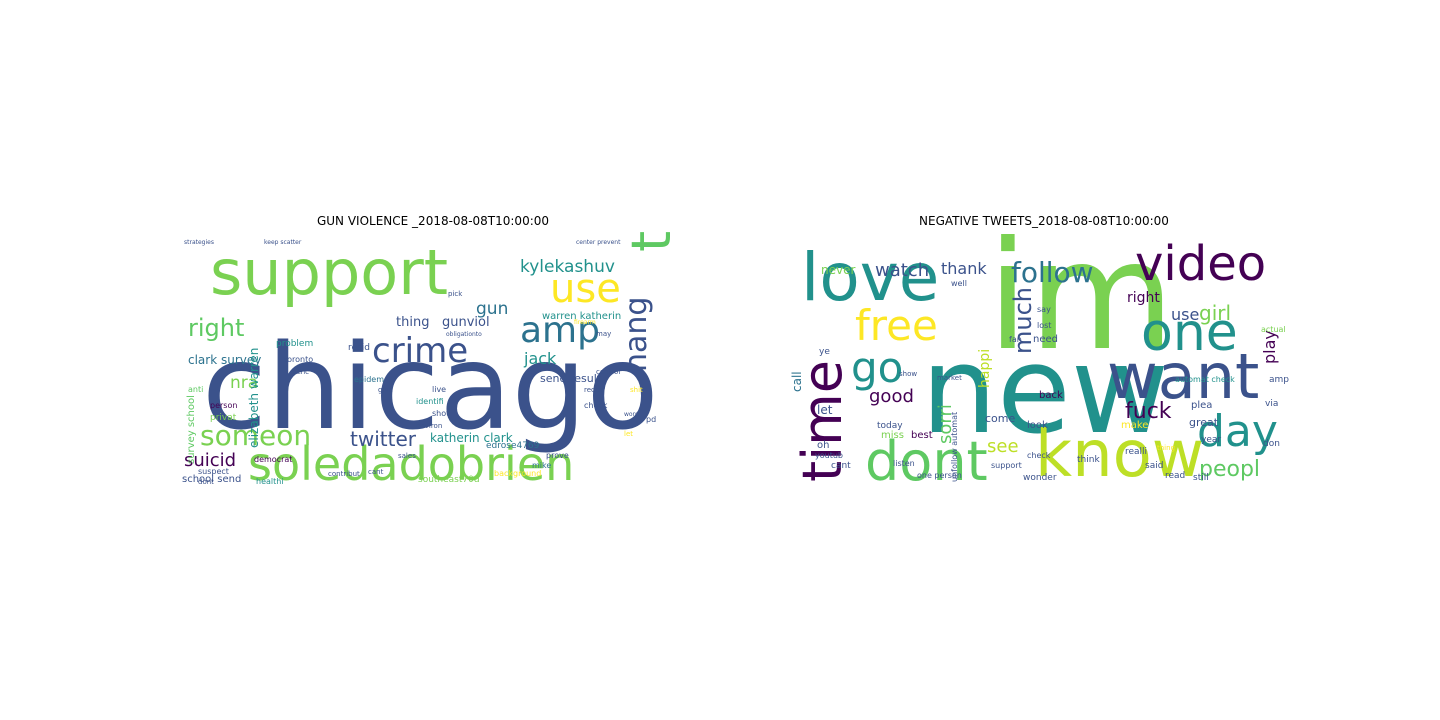 The image size is (1440, 720). Describe the element at coordinates (822, 421) in the screenshot. I see `word-time: time` at that location.